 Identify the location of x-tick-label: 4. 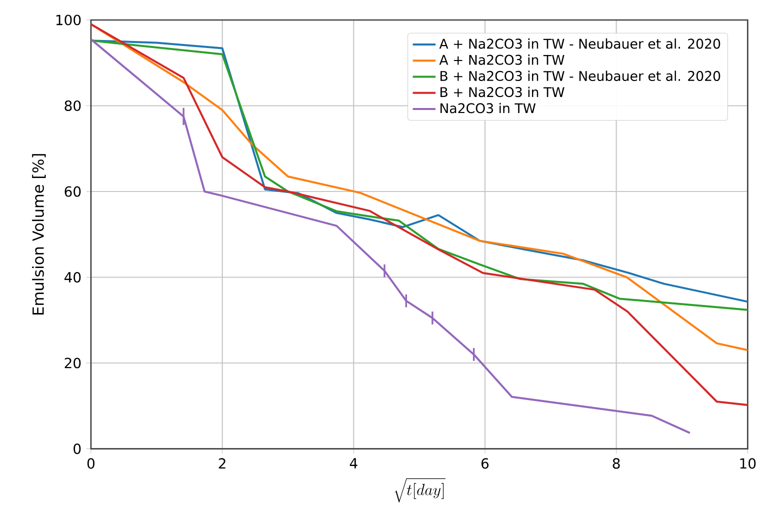
(354, 463).